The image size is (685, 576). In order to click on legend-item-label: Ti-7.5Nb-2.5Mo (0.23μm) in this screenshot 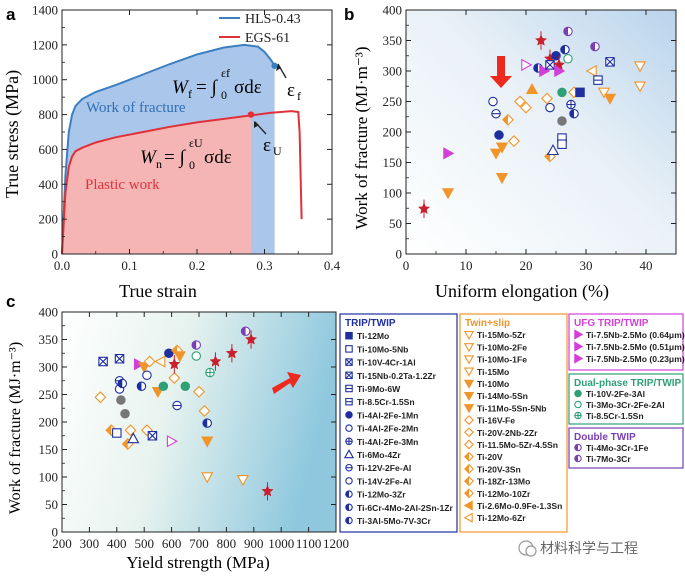, I will do `click(635, 359)`.